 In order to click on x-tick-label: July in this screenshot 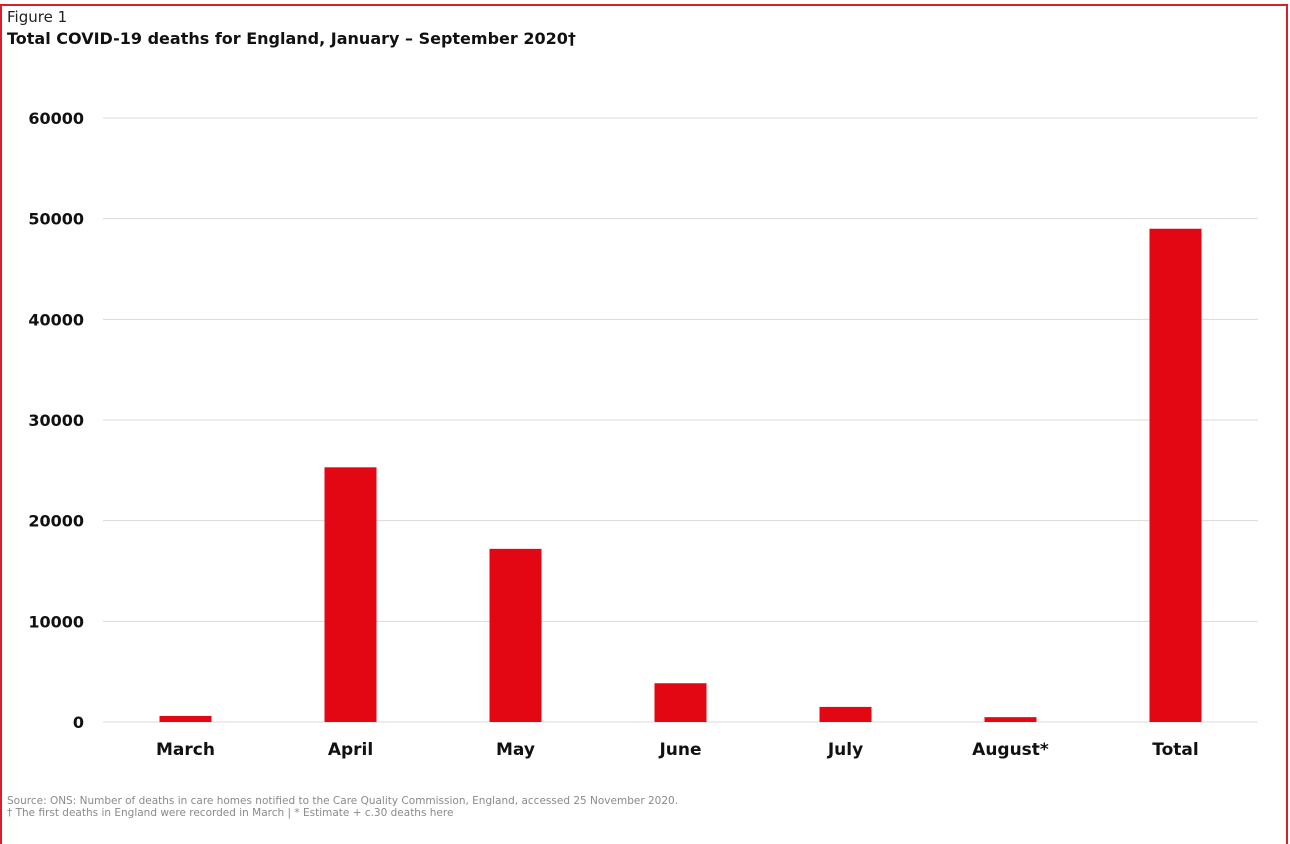, I will do `click(845, 750)`.